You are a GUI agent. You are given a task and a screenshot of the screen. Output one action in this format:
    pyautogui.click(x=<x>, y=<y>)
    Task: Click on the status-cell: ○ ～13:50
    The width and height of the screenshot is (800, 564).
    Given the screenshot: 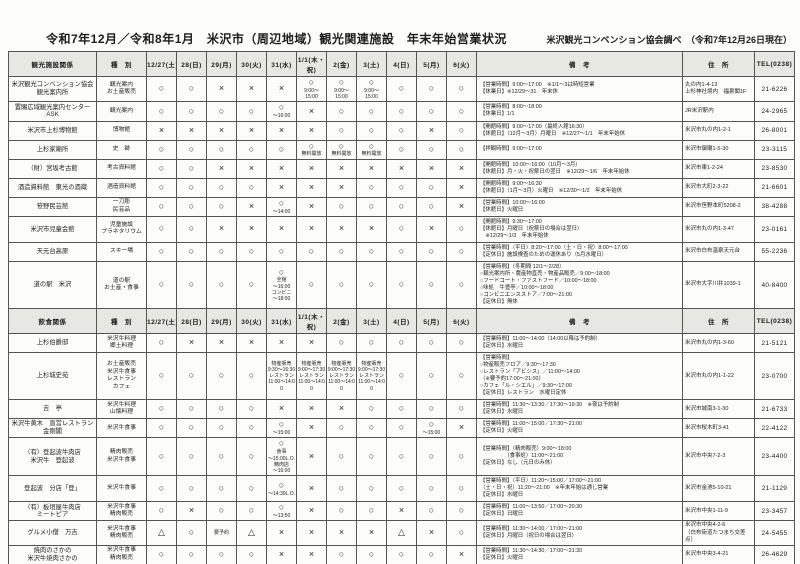 What is the action you would take?
    pyautogui.click(x=281, y=511)
    